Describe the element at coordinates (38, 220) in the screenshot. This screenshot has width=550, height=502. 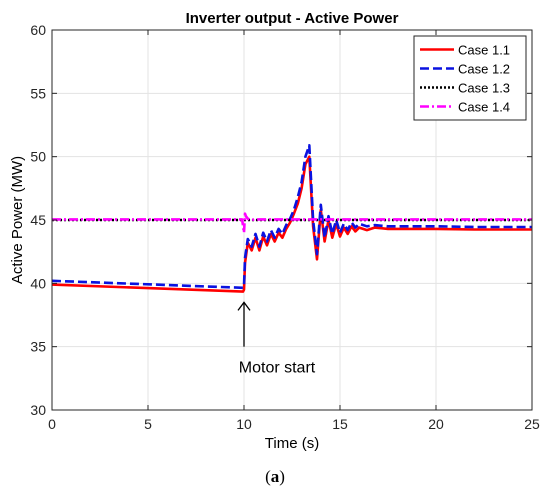
I see `y-tick-label: 45` at that location.